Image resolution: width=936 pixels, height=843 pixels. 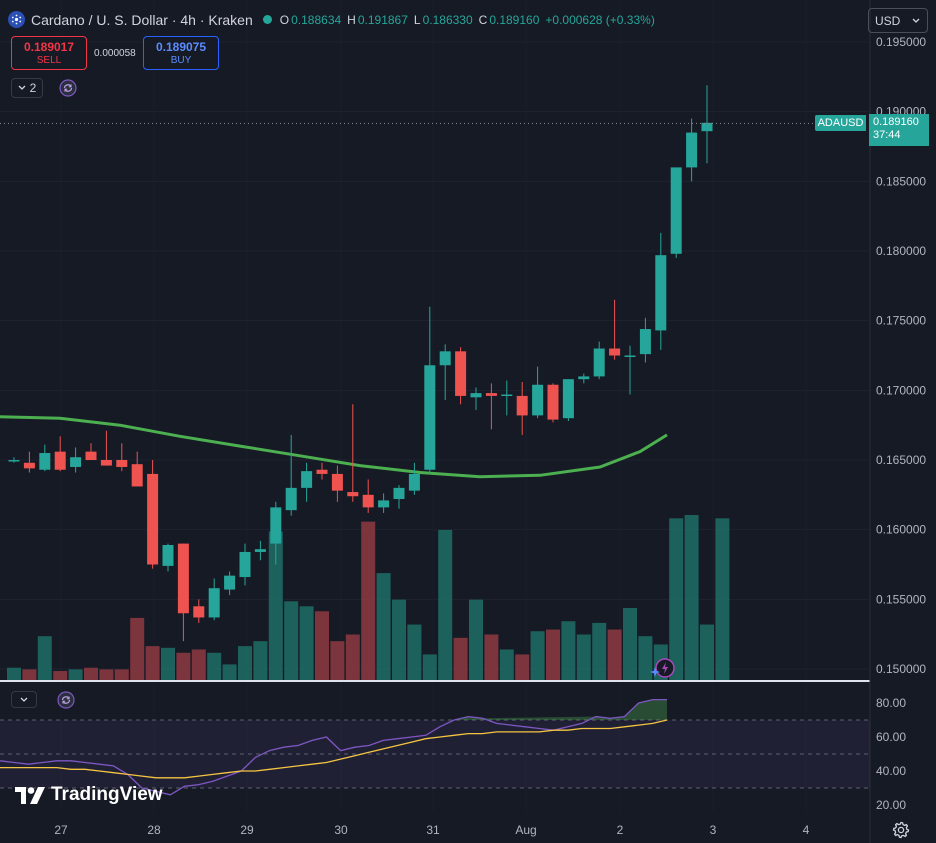 I want to click on ohlc-high-value: 0.191867, so click(x=382, y=19).